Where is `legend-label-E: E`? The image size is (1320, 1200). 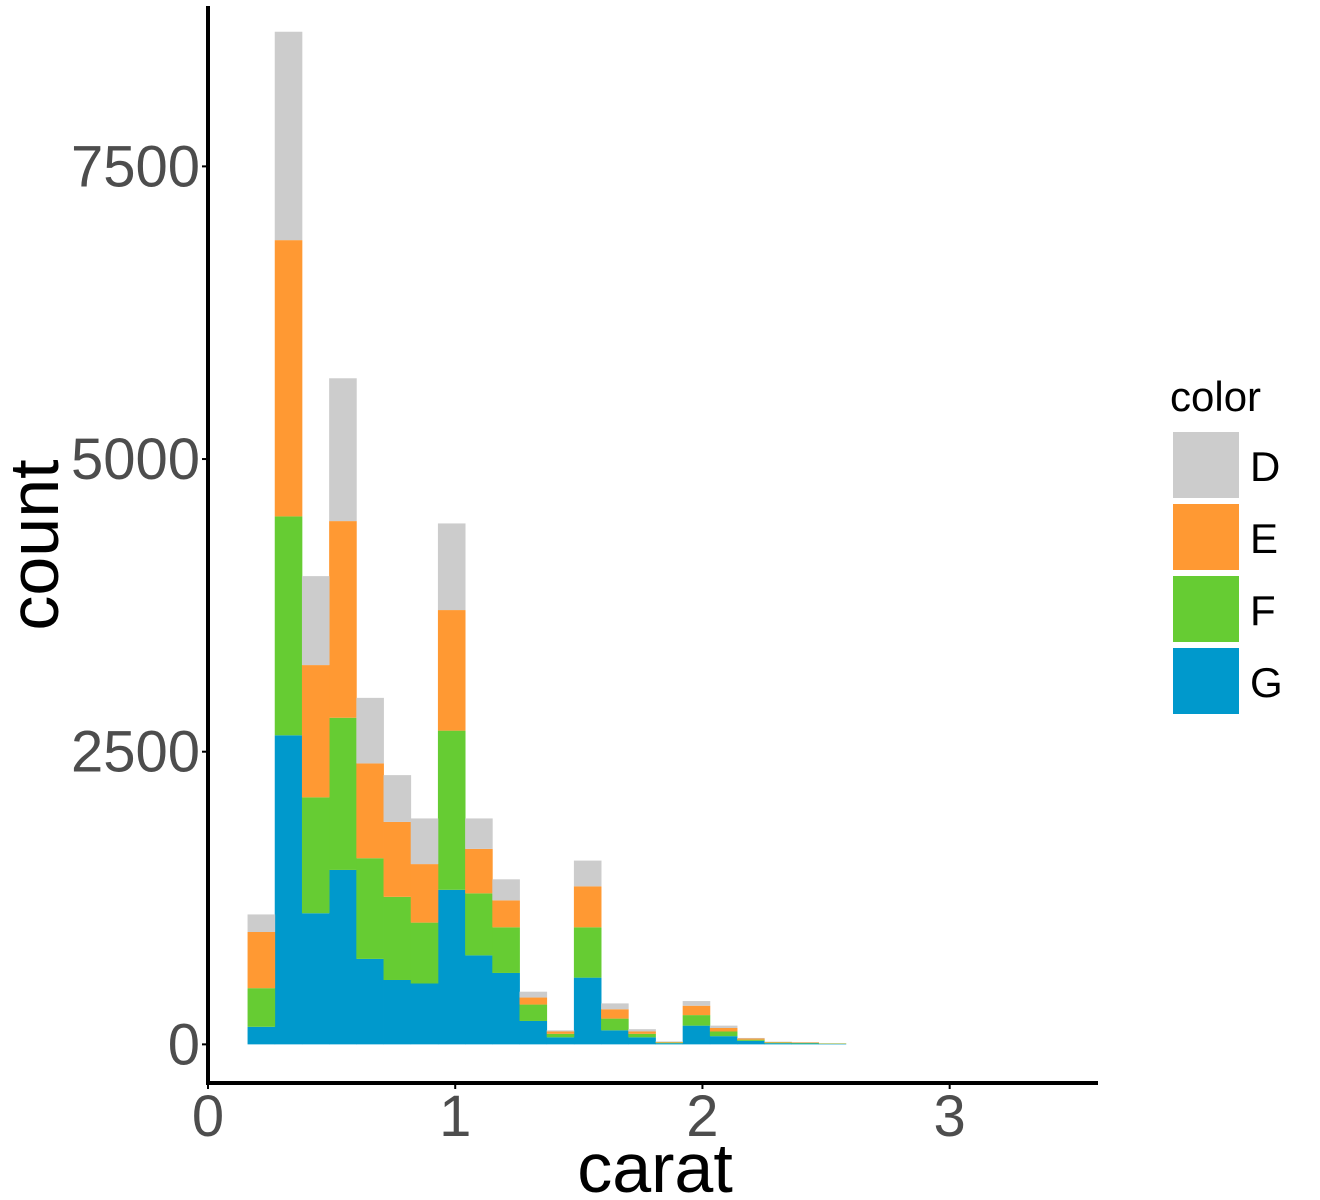 legend-label-E: E is located at coordinates (1264, 538).